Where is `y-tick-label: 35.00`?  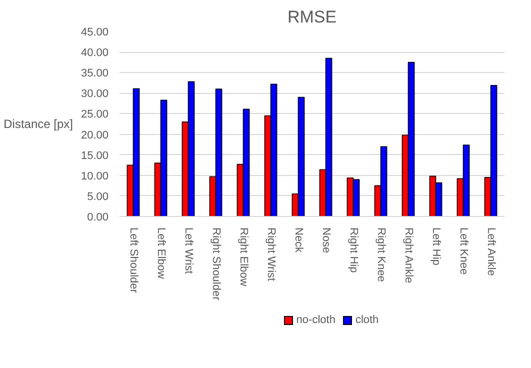
y-tick-label: 35.00 is located at coordinates (94, 74).